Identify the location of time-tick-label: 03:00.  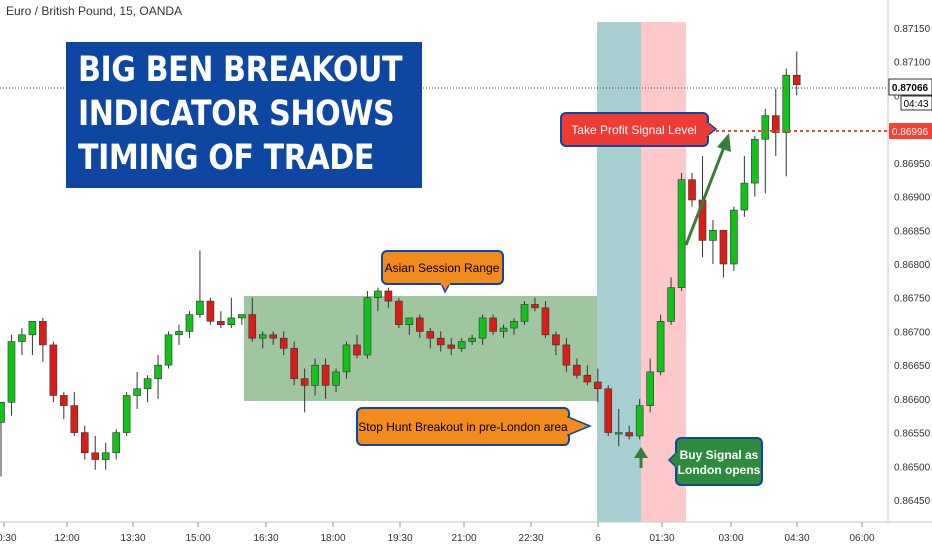
(730, 538).